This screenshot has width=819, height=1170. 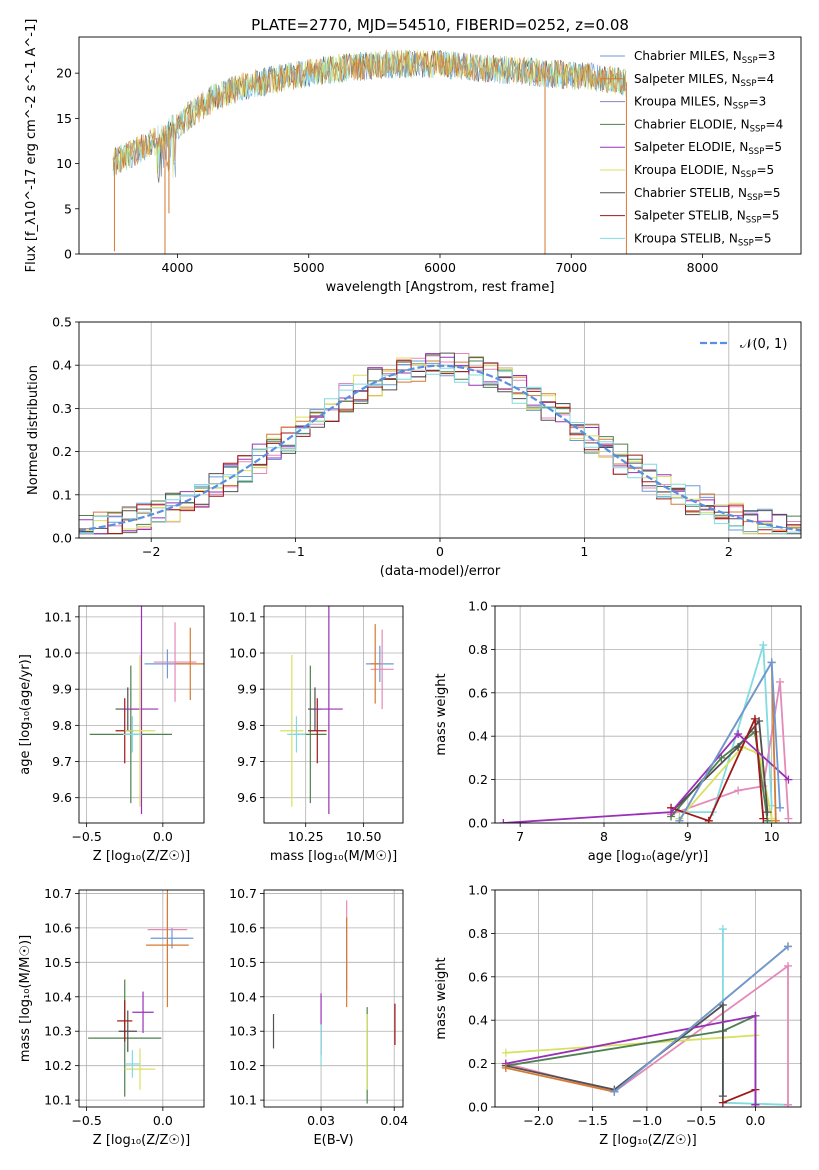 I want to click on legend-entry: Salpeter STELIB, NSSP=5, so click(x=689, y=217).